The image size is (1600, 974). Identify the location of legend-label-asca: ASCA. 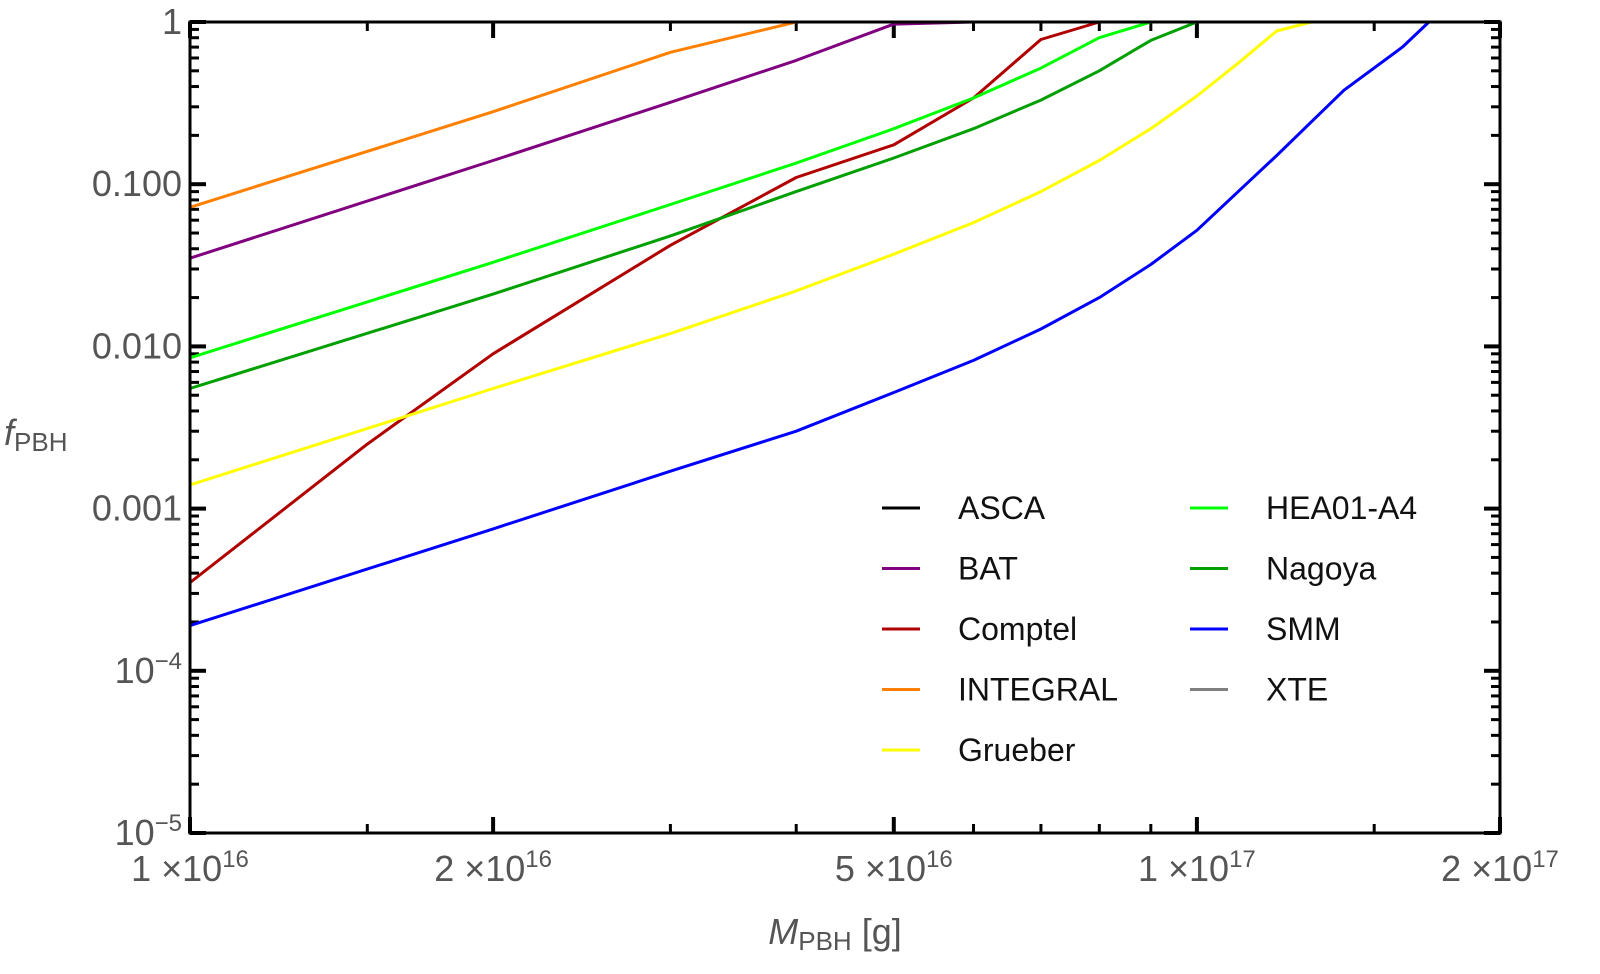
(1002, 508).